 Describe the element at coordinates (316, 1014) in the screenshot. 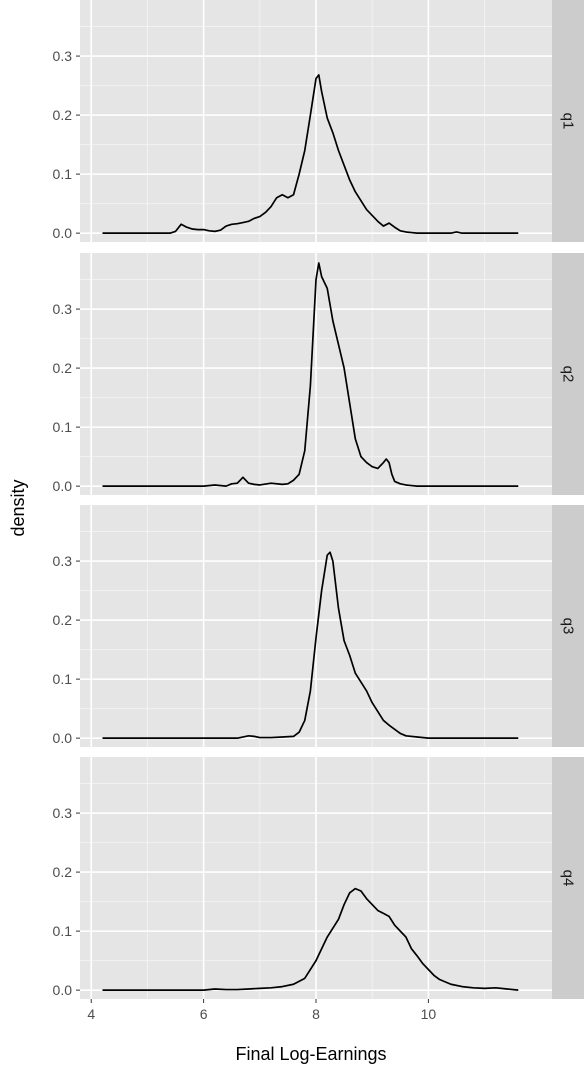

I see `x-tick-label: 8` at that location.